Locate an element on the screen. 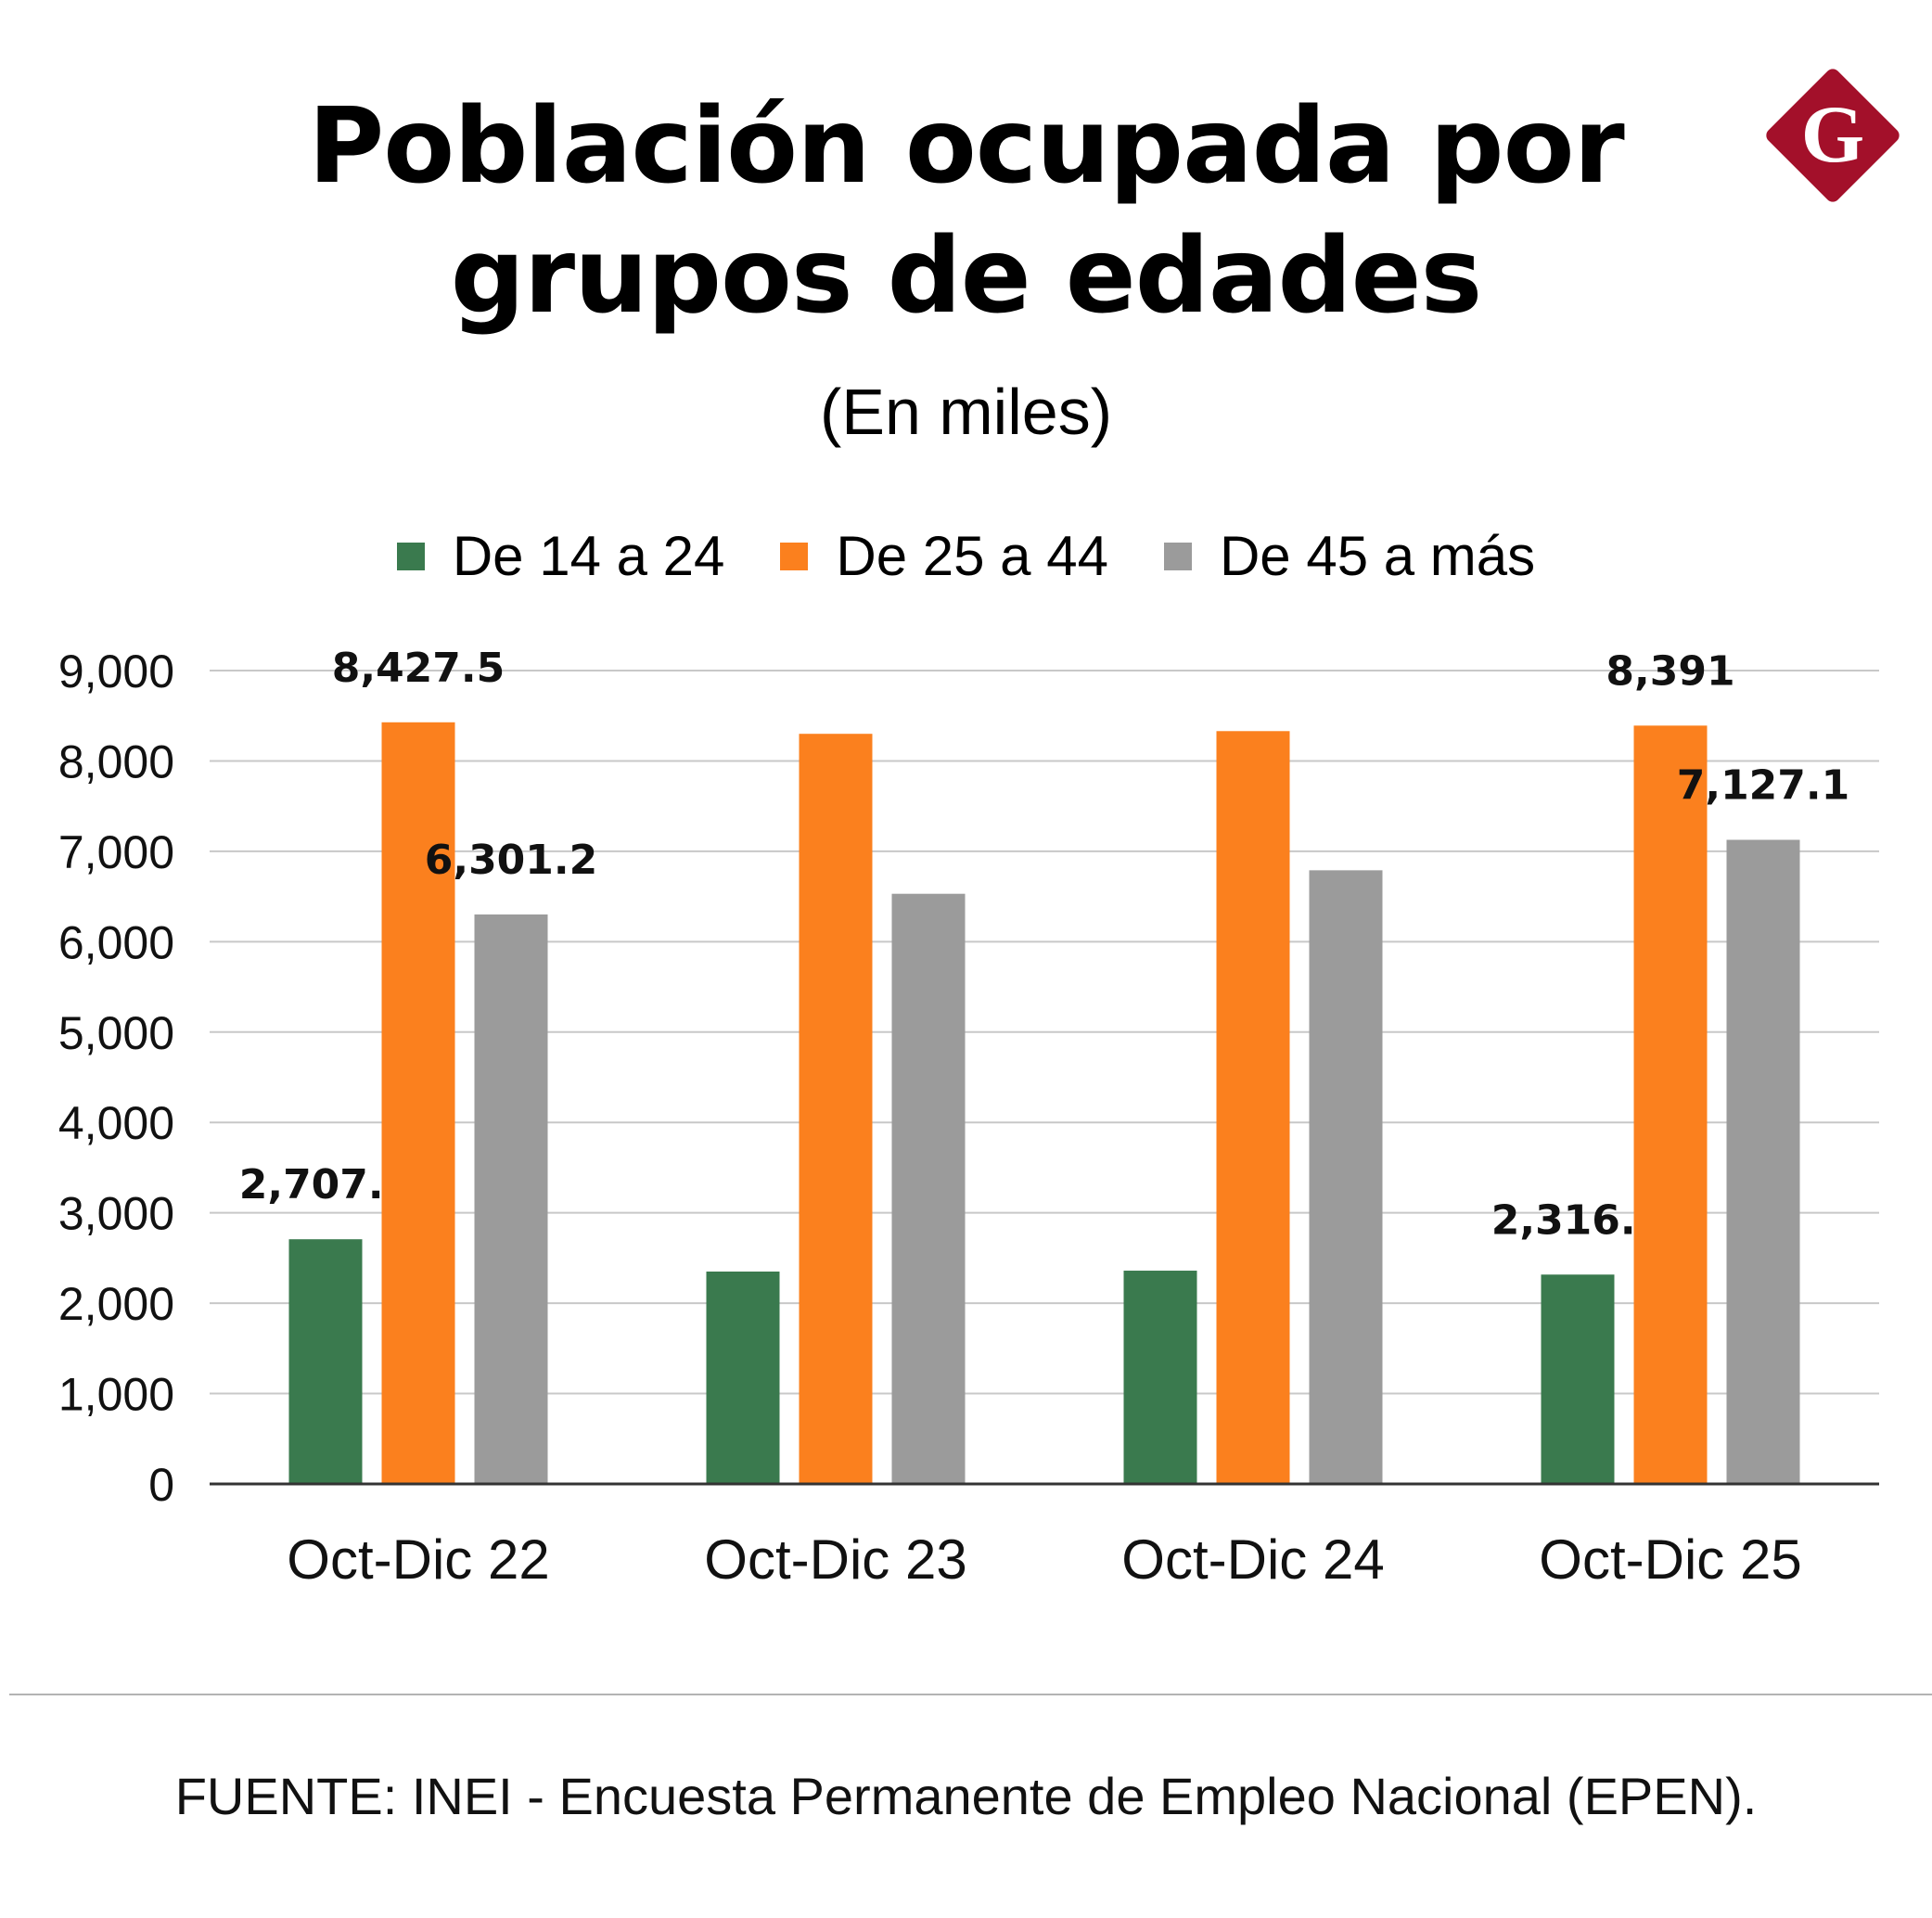 Image resolution: width=1932 pixels, height=1918 pixels. gestion-logo: G is located at coordinates (1833, 135).